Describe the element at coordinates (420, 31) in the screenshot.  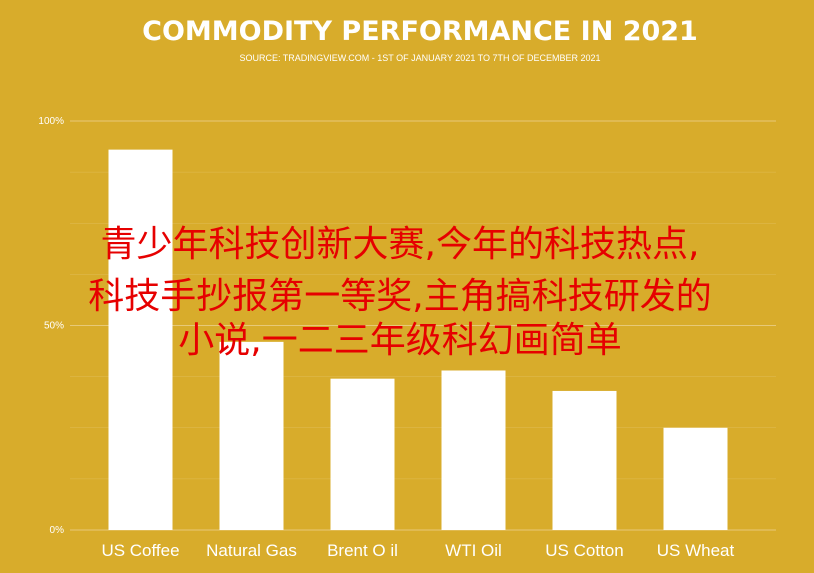
I see `chart-title: COMMODITY PERFORMANCE IN 2021` at that location.